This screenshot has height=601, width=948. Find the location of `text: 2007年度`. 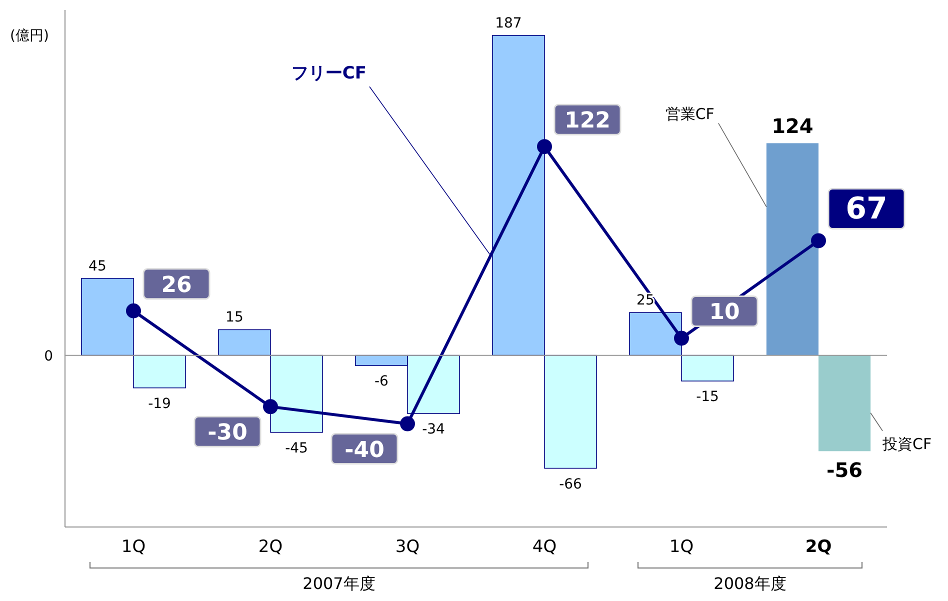

text: 2007年度 is located at coordinates (339, 583).